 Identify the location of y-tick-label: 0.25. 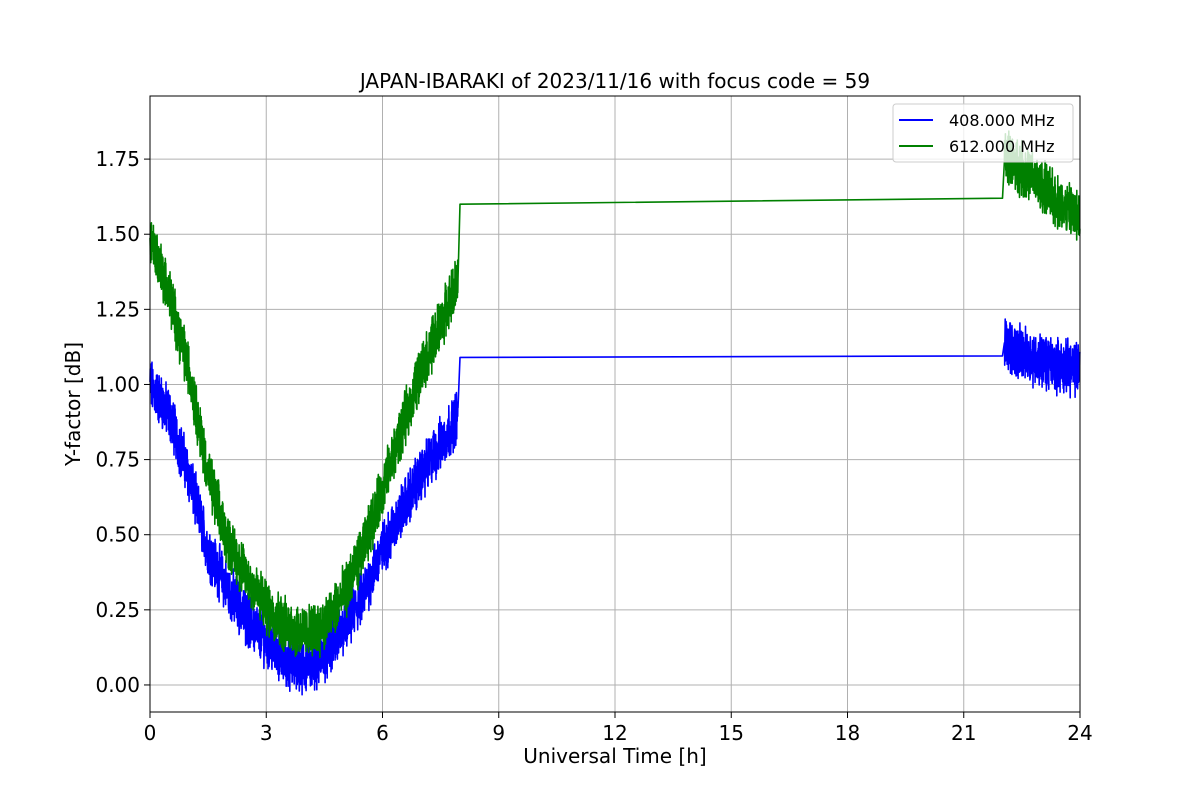
(117, 610).